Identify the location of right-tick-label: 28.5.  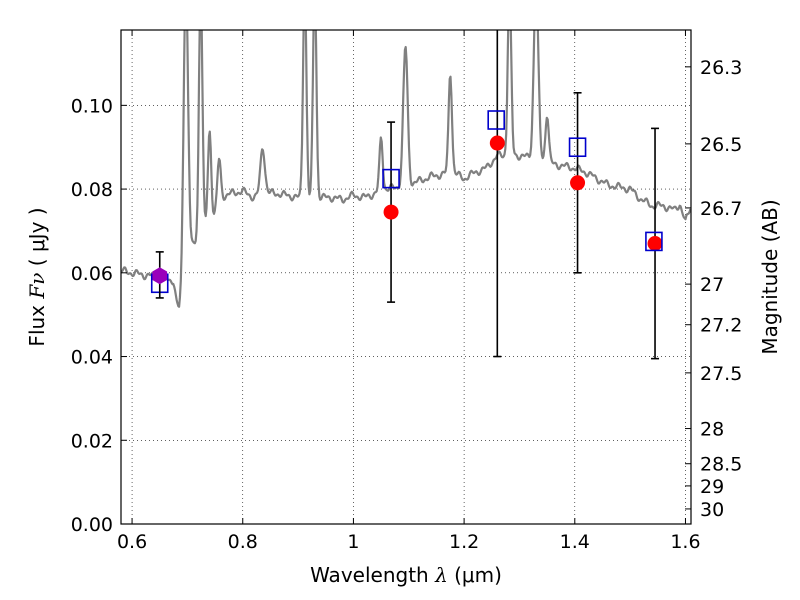
(721, 465).